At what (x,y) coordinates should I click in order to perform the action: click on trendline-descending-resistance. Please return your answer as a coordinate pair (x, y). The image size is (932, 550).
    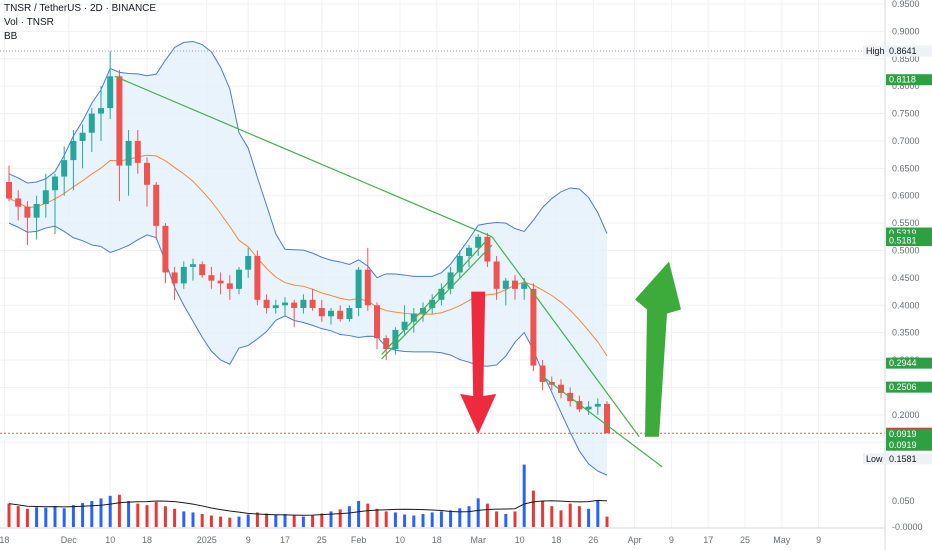
    Looking at the image, I should click on (303, 156).